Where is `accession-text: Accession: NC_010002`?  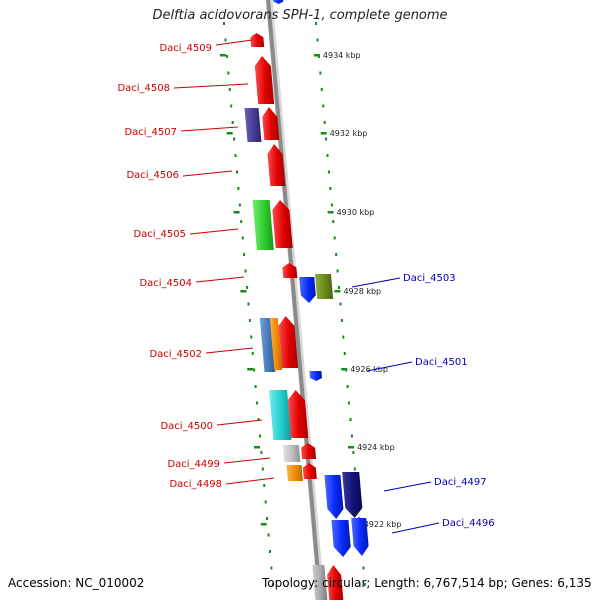 accession-text: Accession: NC_010002 is located at coordinates (76, 583).